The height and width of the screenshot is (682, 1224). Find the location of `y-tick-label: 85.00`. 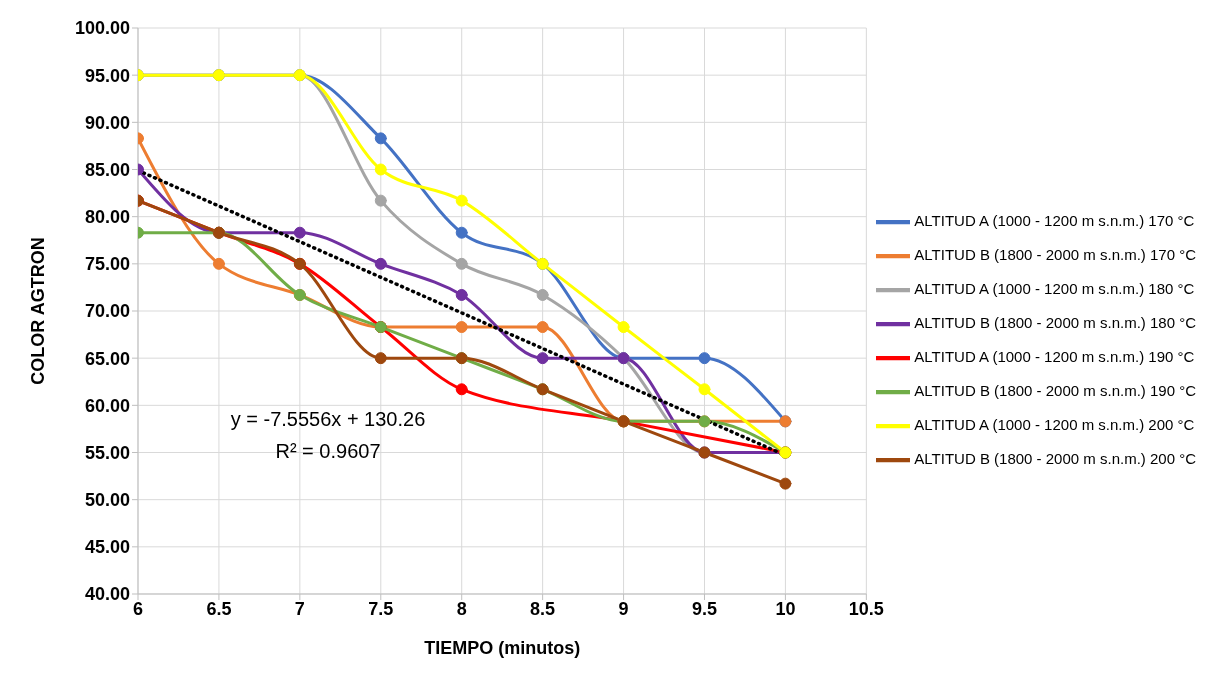

y-tick-label: 85.00 is located at coordinates (107, 169).